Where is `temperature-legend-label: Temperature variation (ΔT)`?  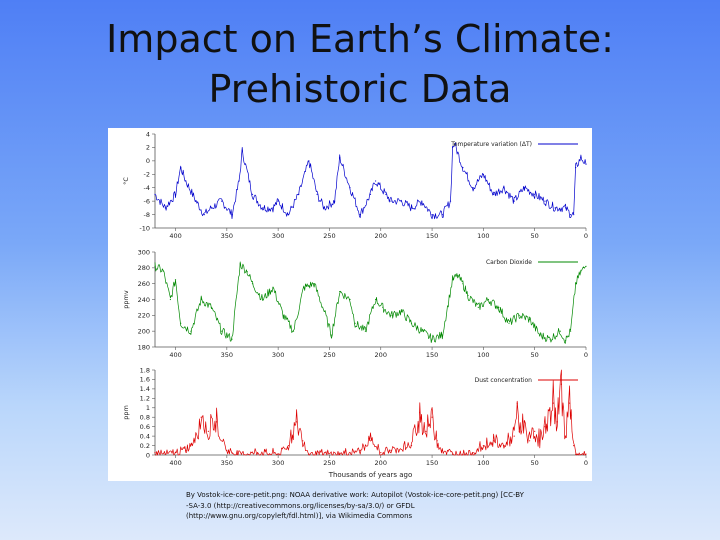
temperature-legend-label: Temperature variation (ΔT) is located at coordinates (491, 144).